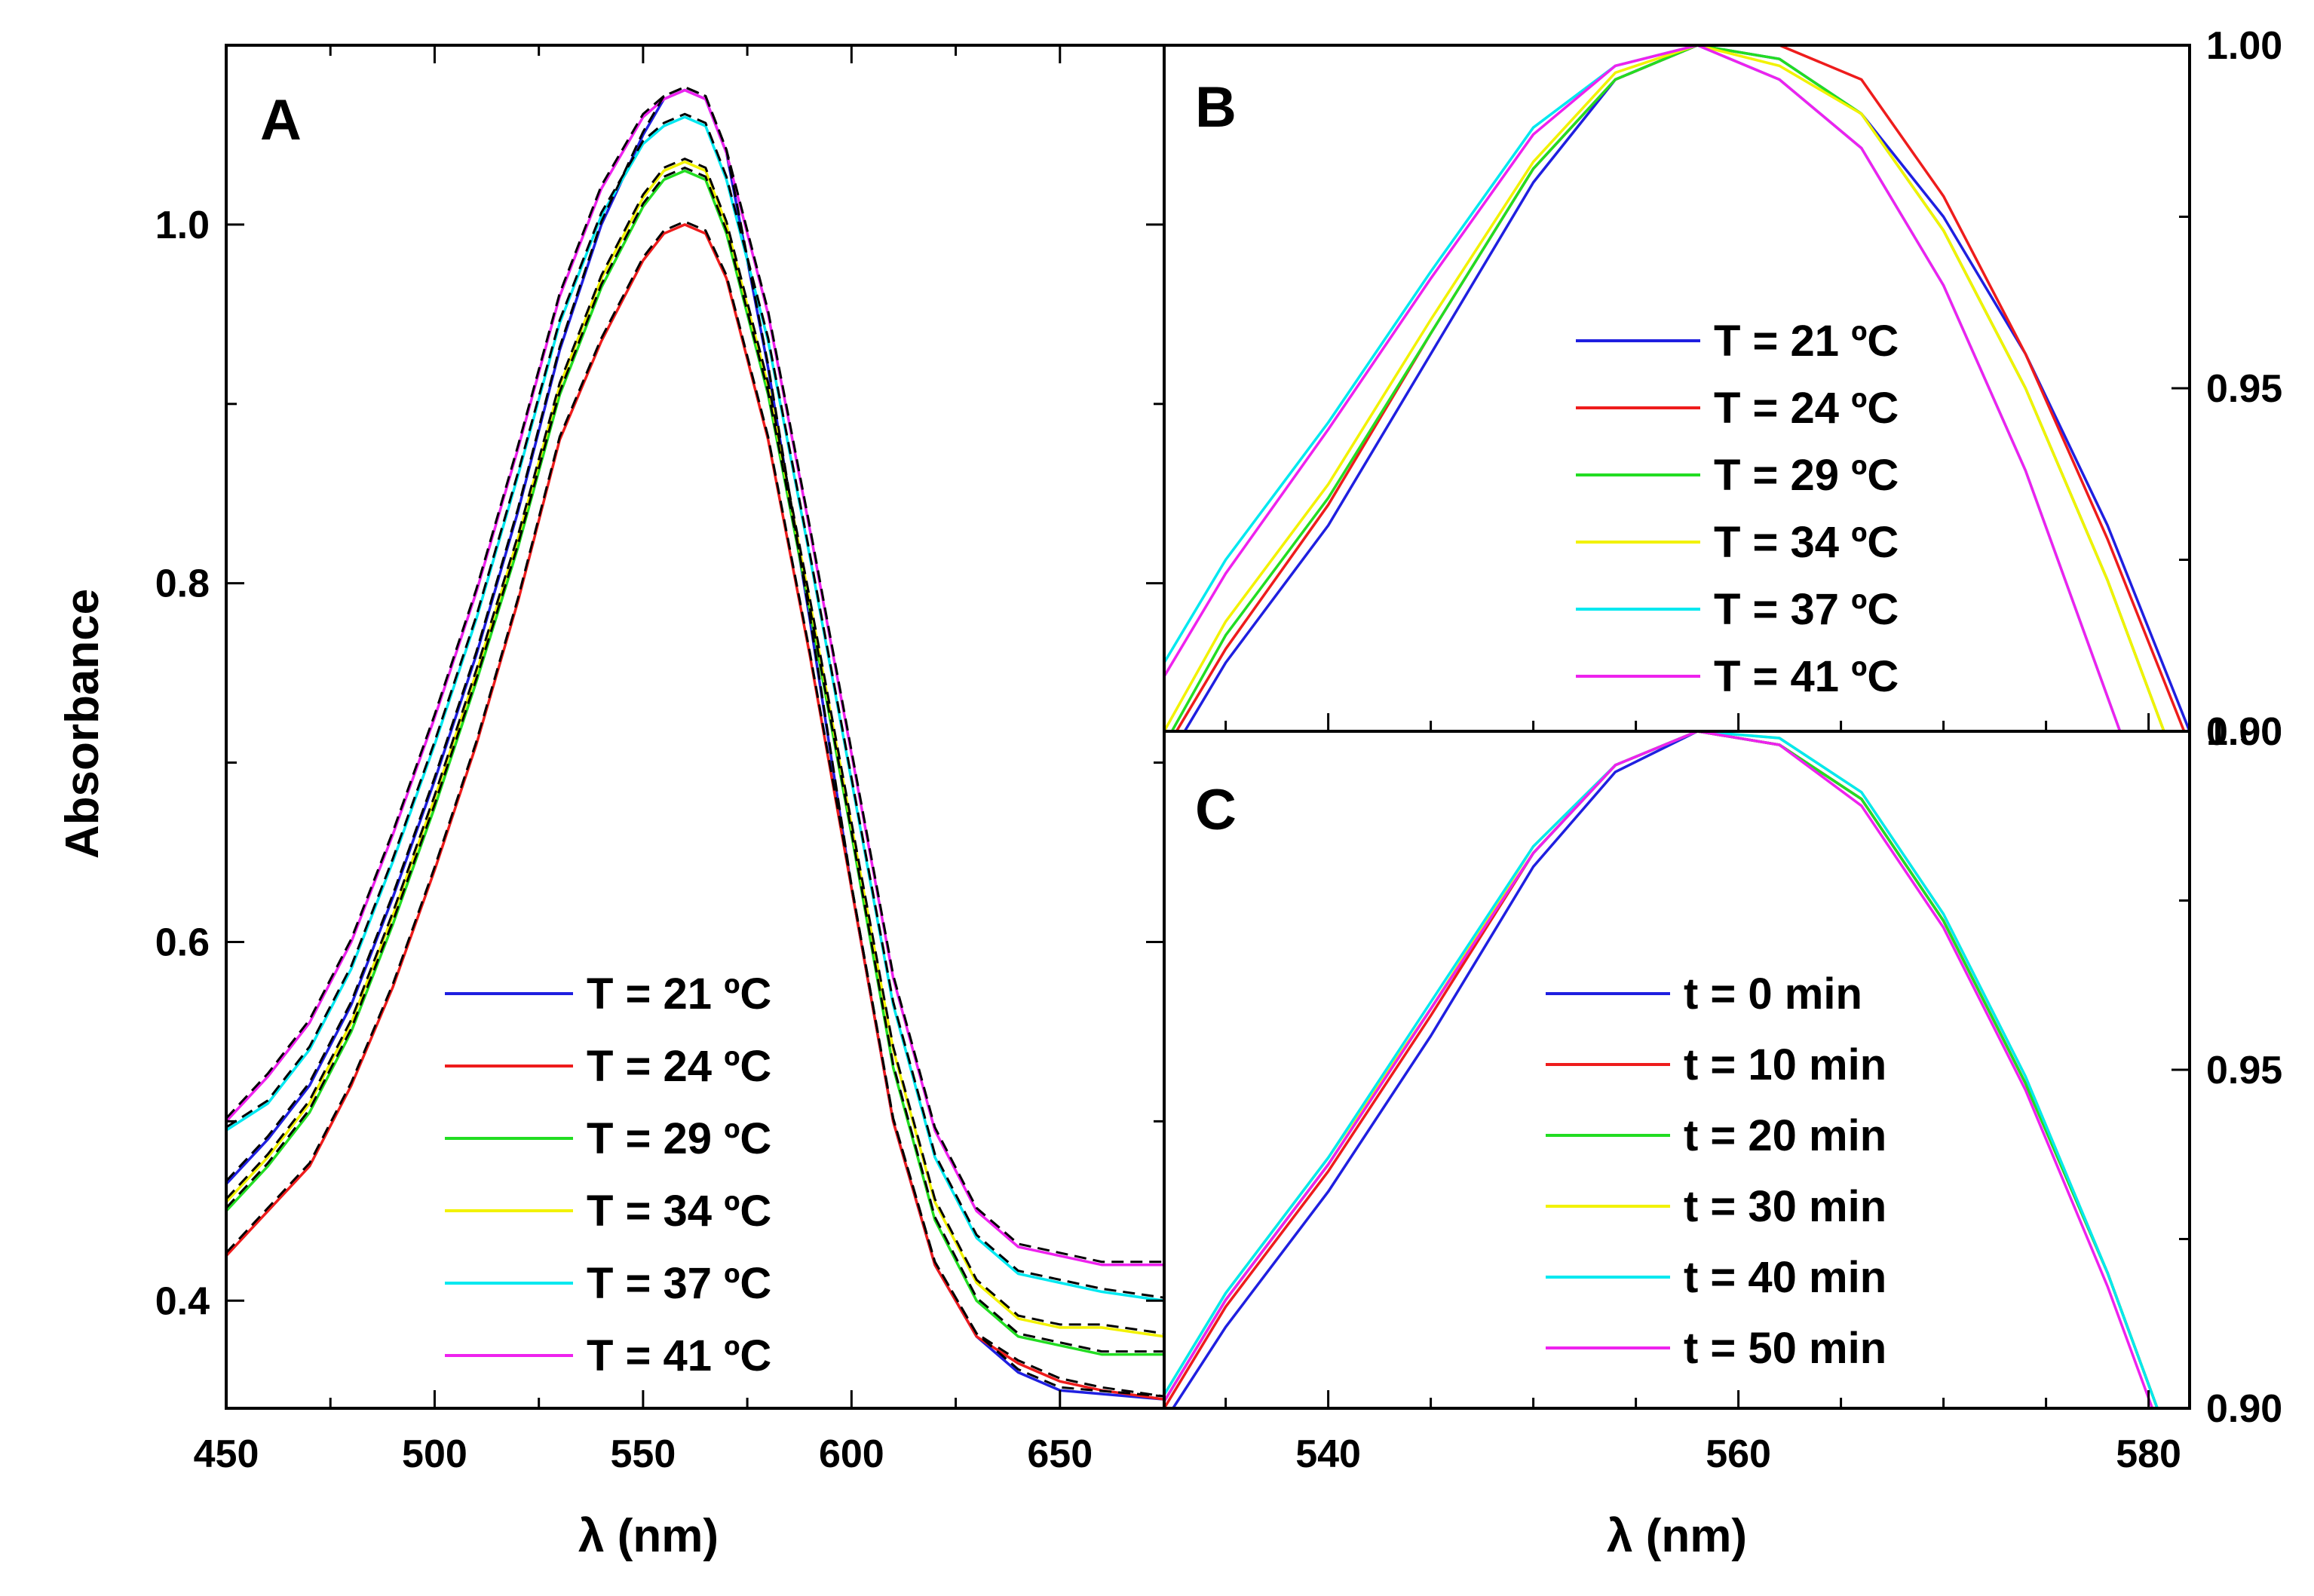 The height and width of the screenshot is (1596, 2314). What do you see at coordinates (1785, 1349) in the screenshot?
I see `legend-label: t = 50 min` at bounding box center [1785, 1349].